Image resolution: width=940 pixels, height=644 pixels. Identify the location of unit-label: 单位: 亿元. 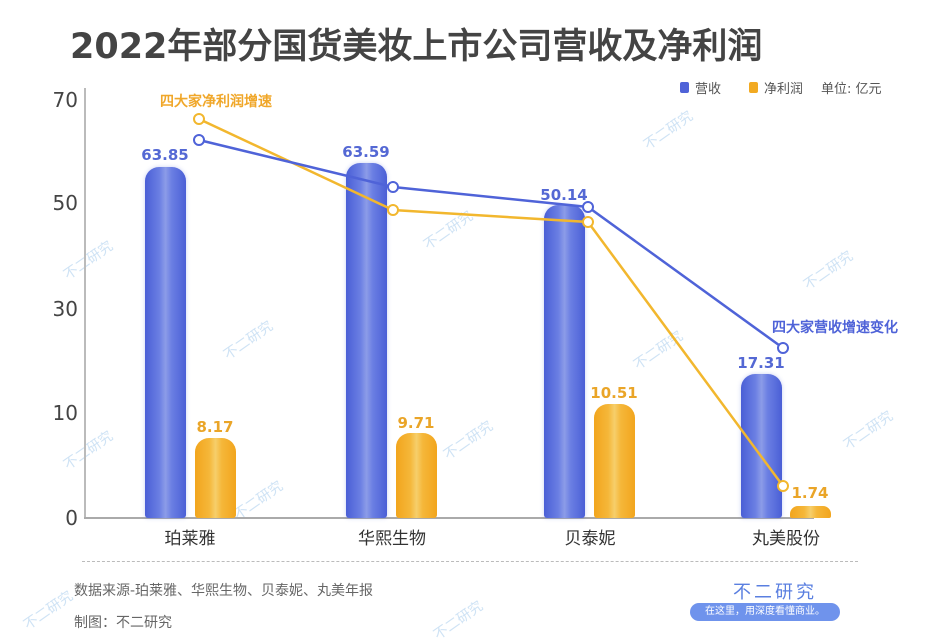
(851, 89).